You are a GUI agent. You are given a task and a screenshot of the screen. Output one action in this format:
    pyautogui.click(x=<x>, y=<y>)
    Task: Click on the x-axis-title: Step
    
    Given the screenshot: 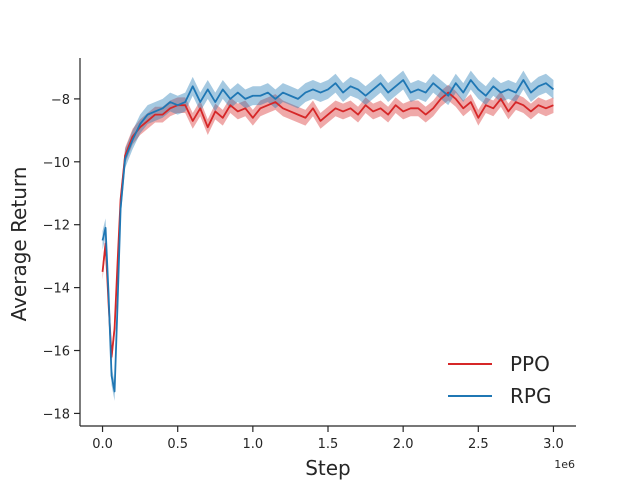 What is the action you would take?
    pyautogui.click(x=328, y=468)
    